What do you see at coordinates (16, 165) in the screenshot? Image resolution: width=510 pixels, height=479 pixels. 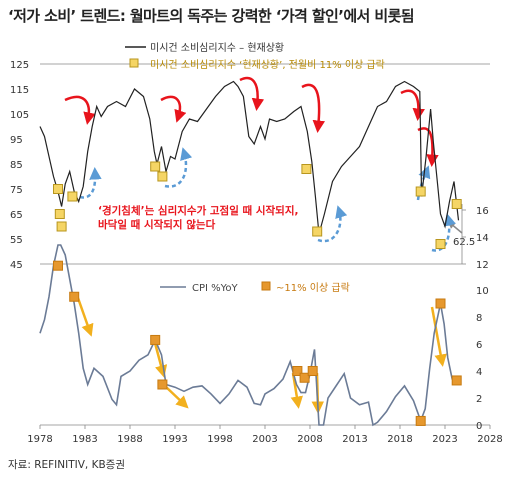 I see `y-tick-left-85: 85` at bounding box center [16, 165].